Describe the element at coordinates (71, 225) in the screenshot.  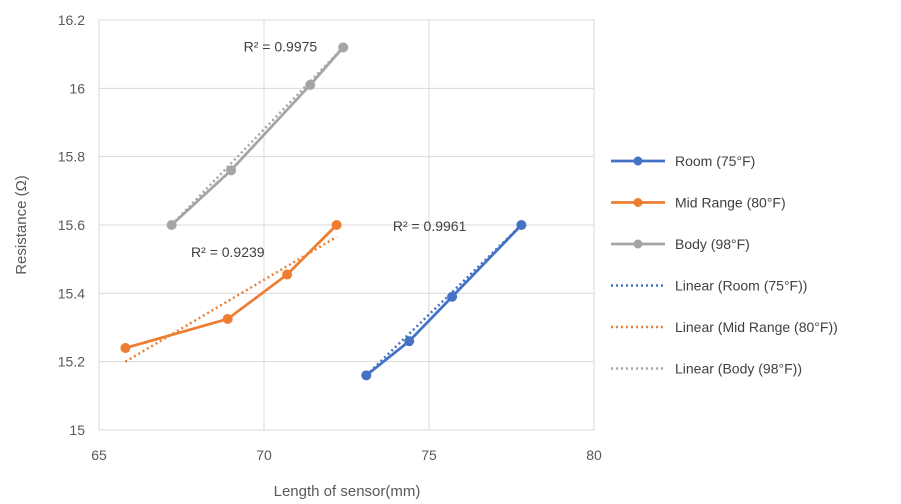
I see `y-tick-label: 15.6` at that location.